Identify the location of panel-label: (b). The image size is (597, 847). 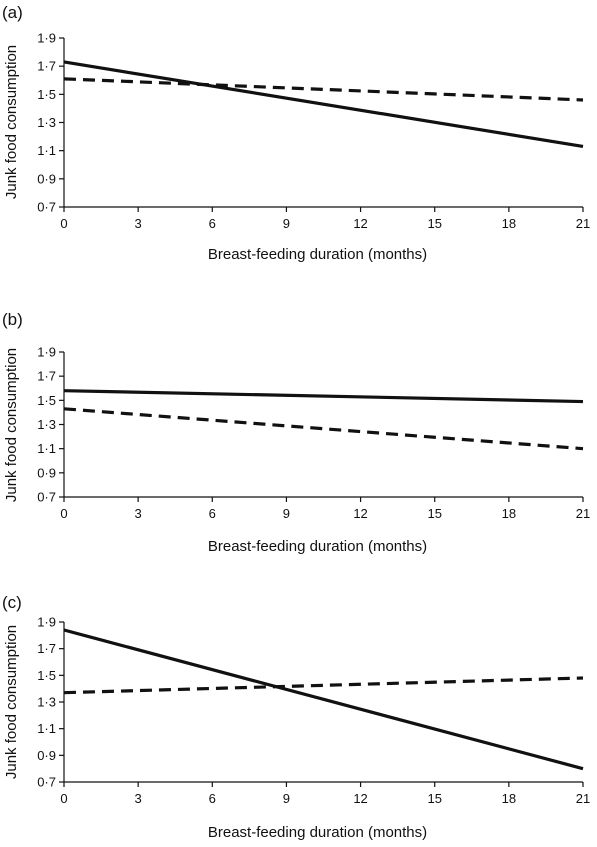
(12, 319).